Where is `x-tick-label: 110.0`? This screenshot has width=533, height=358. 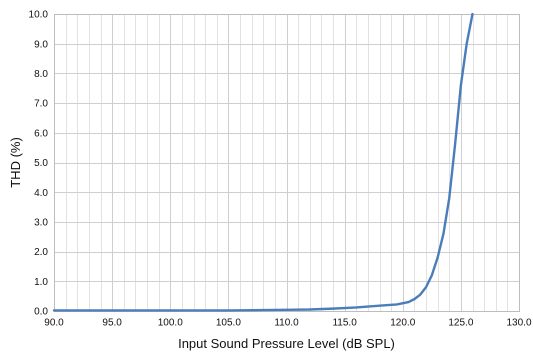 x-tick-label: 110.0 is located at coordinates (286, 322).